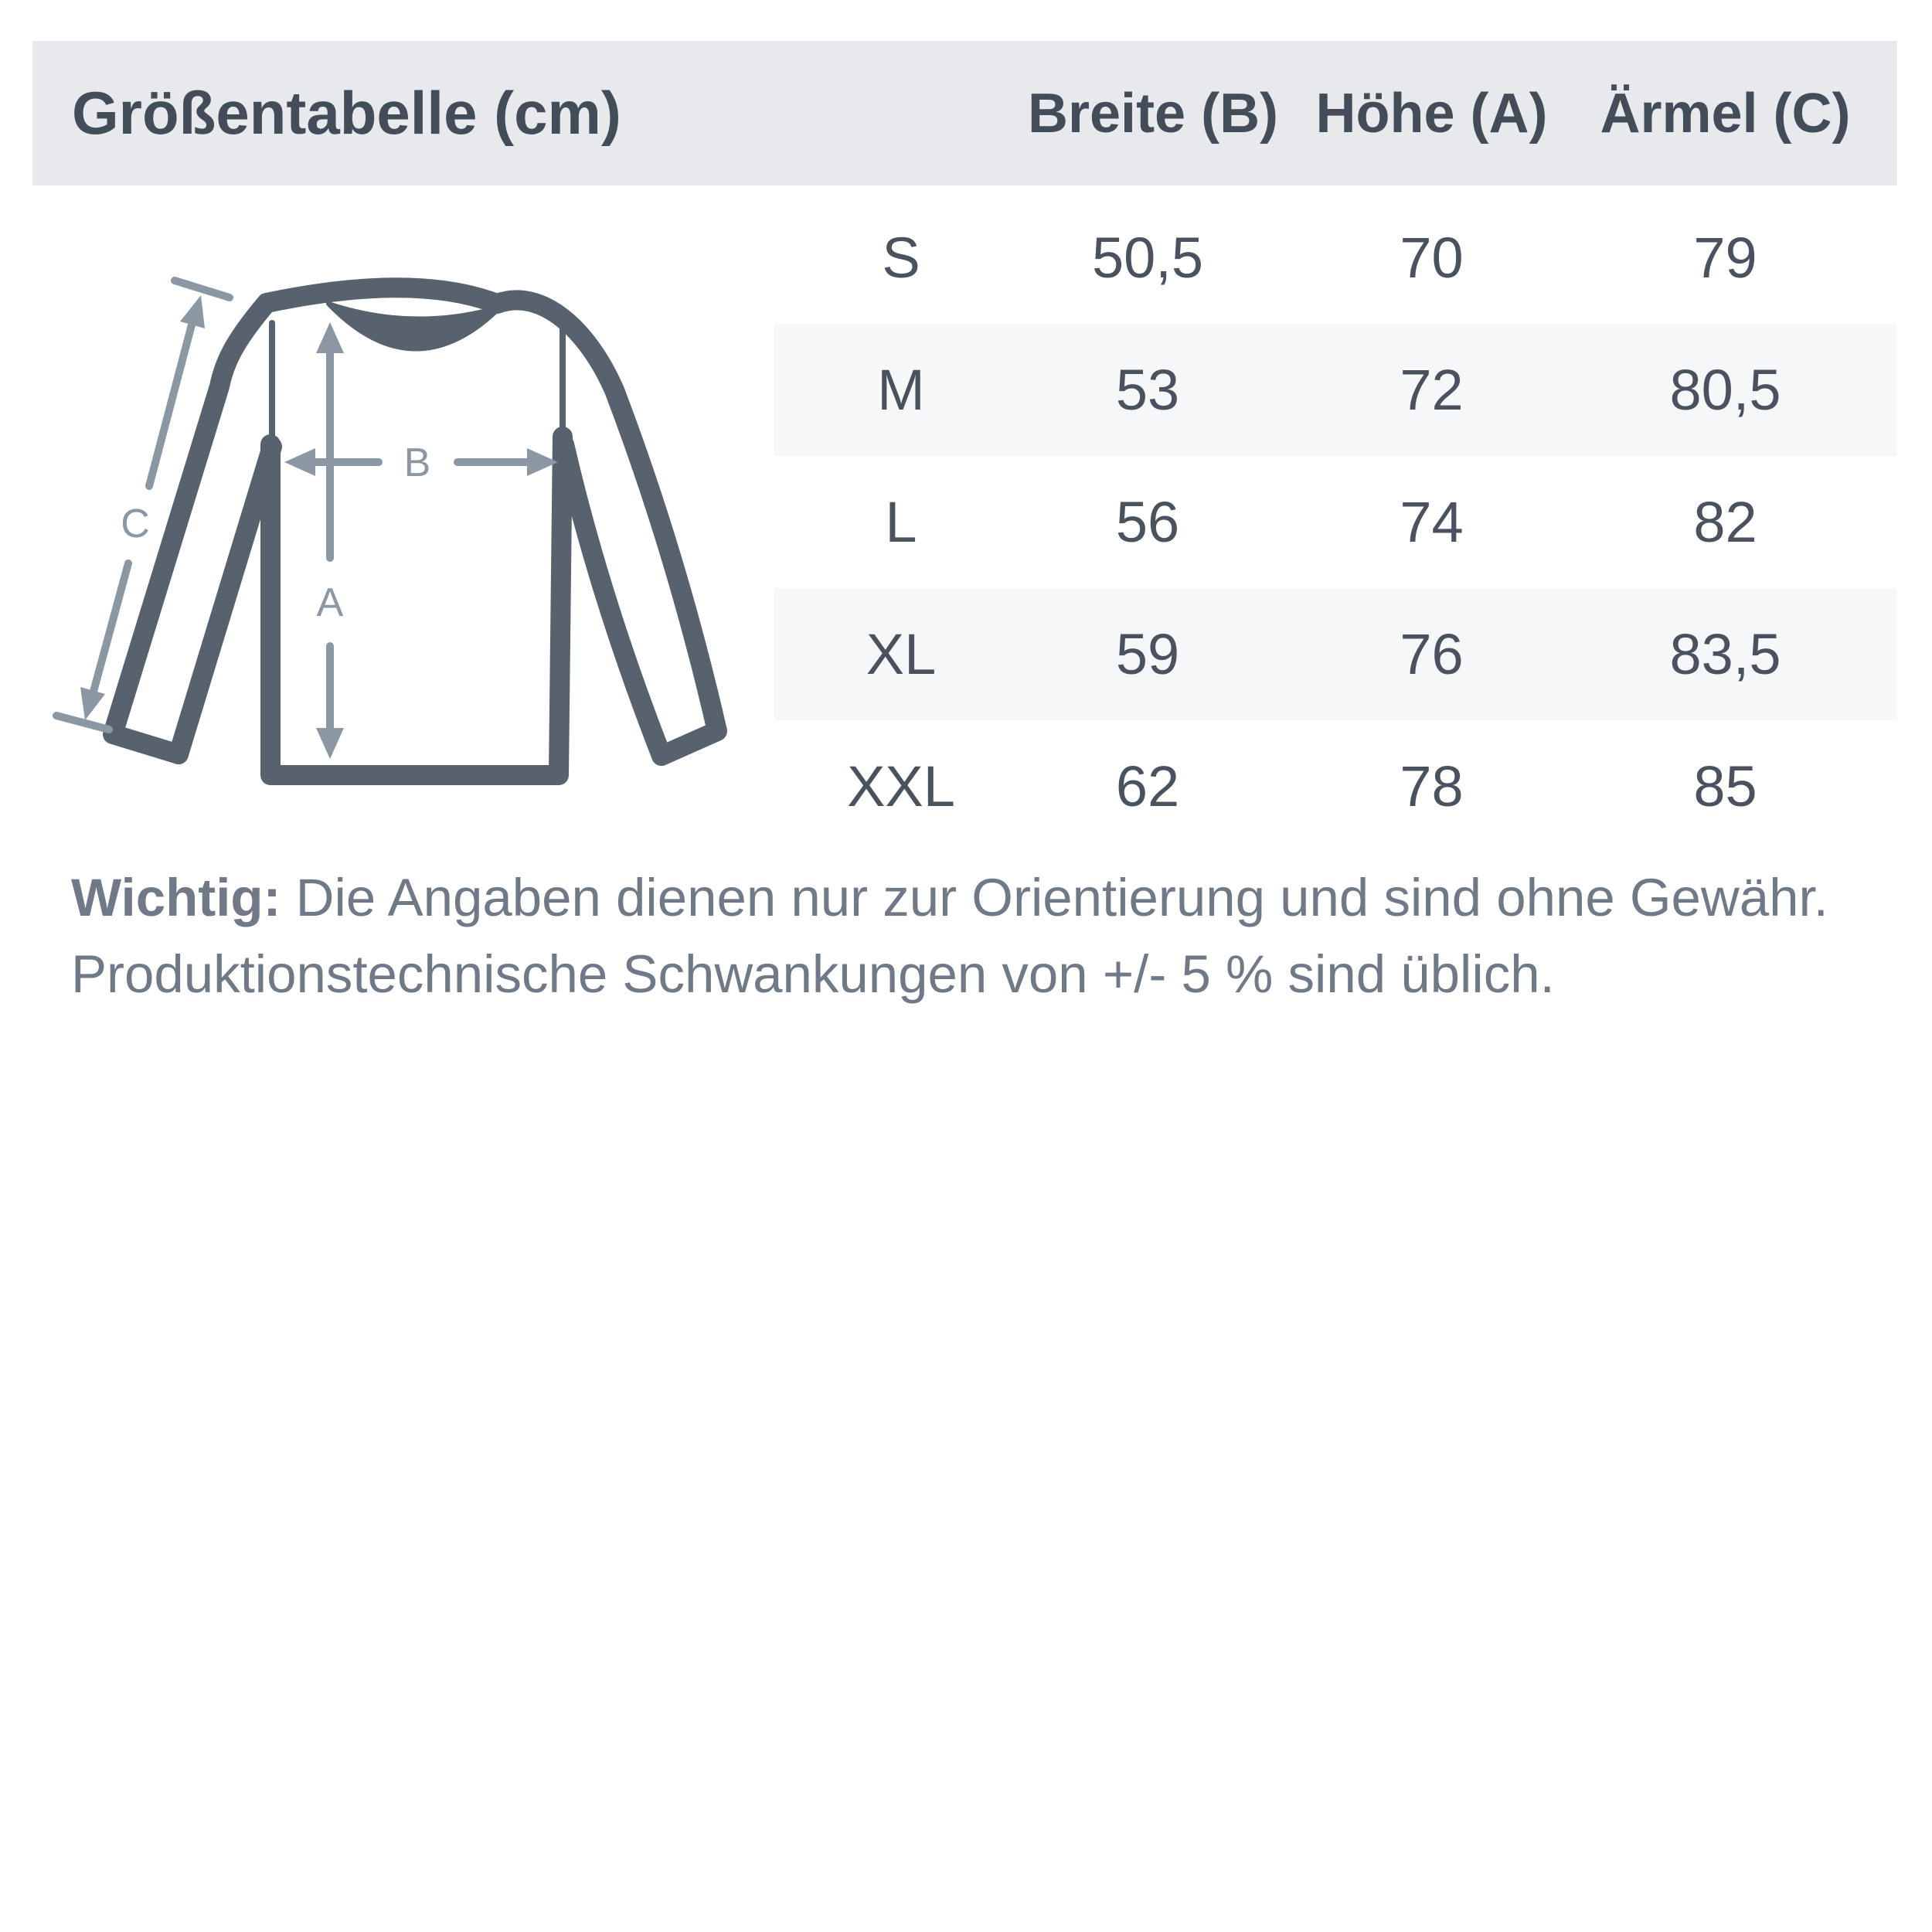  I want to click on aermel-cell: 83,5, so click(1725, 654).